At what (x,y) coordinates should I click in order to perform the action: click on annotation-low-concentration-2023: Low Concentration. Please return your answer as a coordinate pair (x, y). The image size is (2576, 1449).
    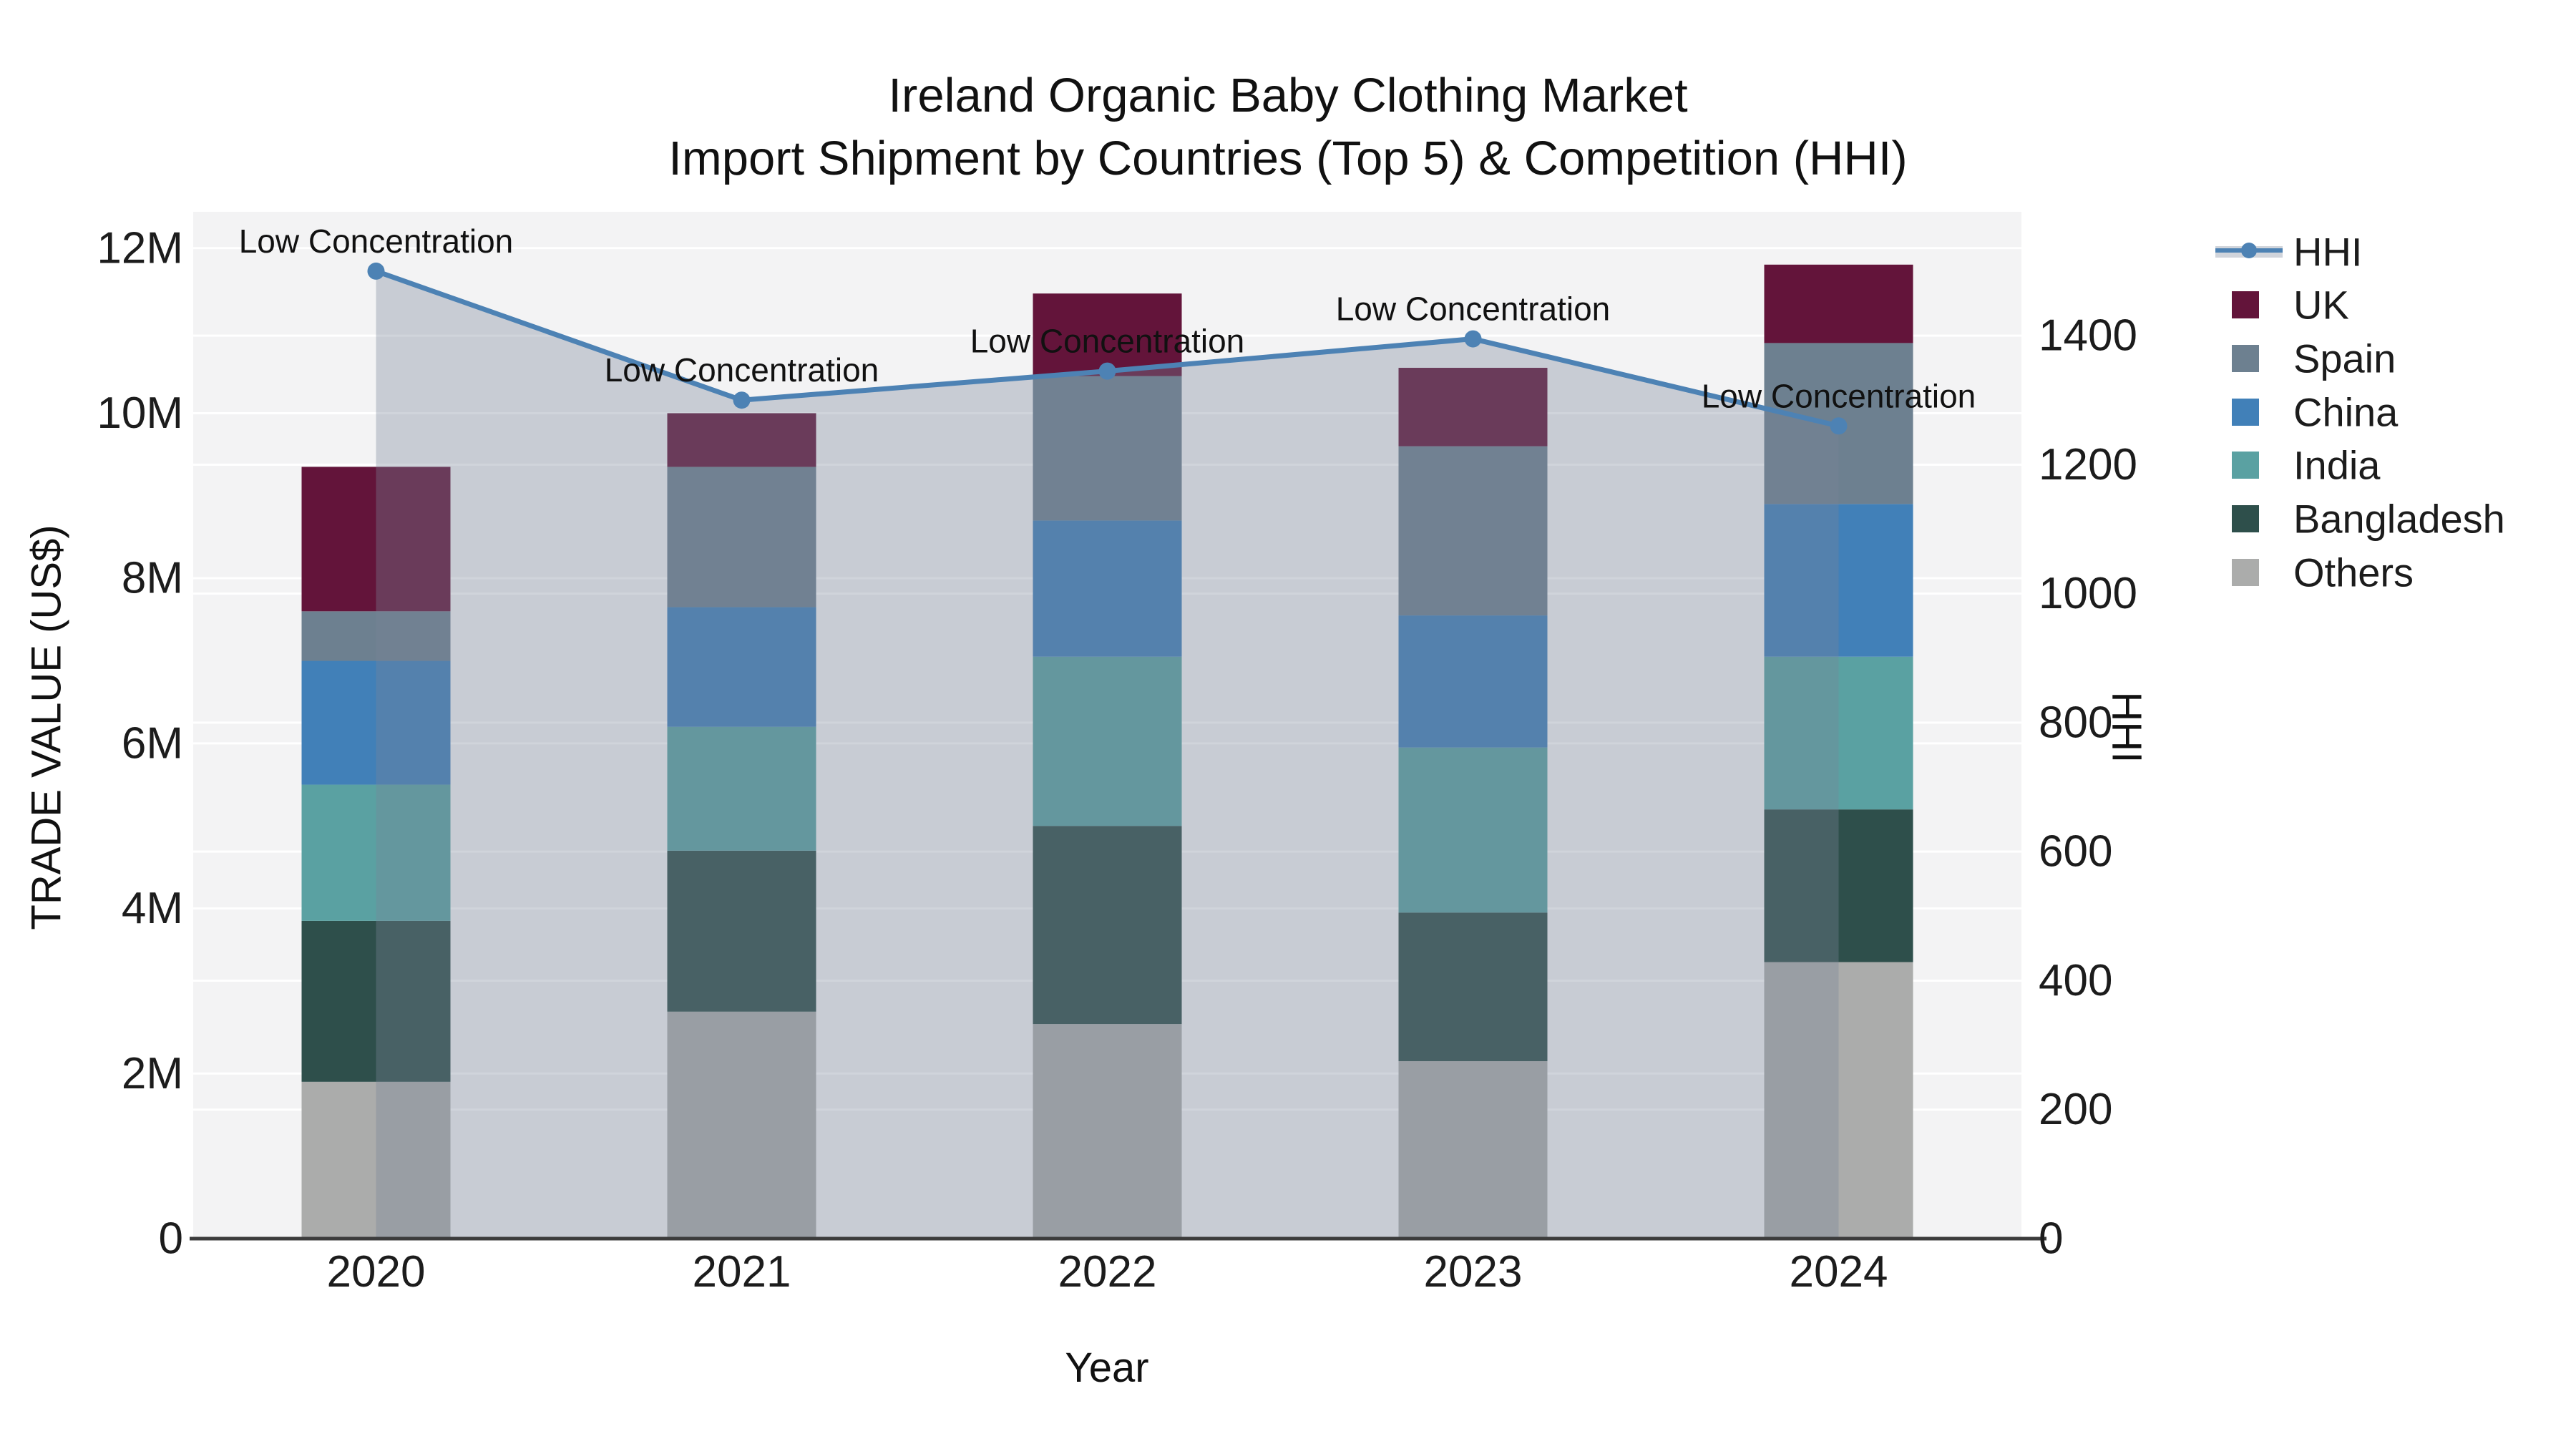
    Looking at the image, I should click on (1473, 309).